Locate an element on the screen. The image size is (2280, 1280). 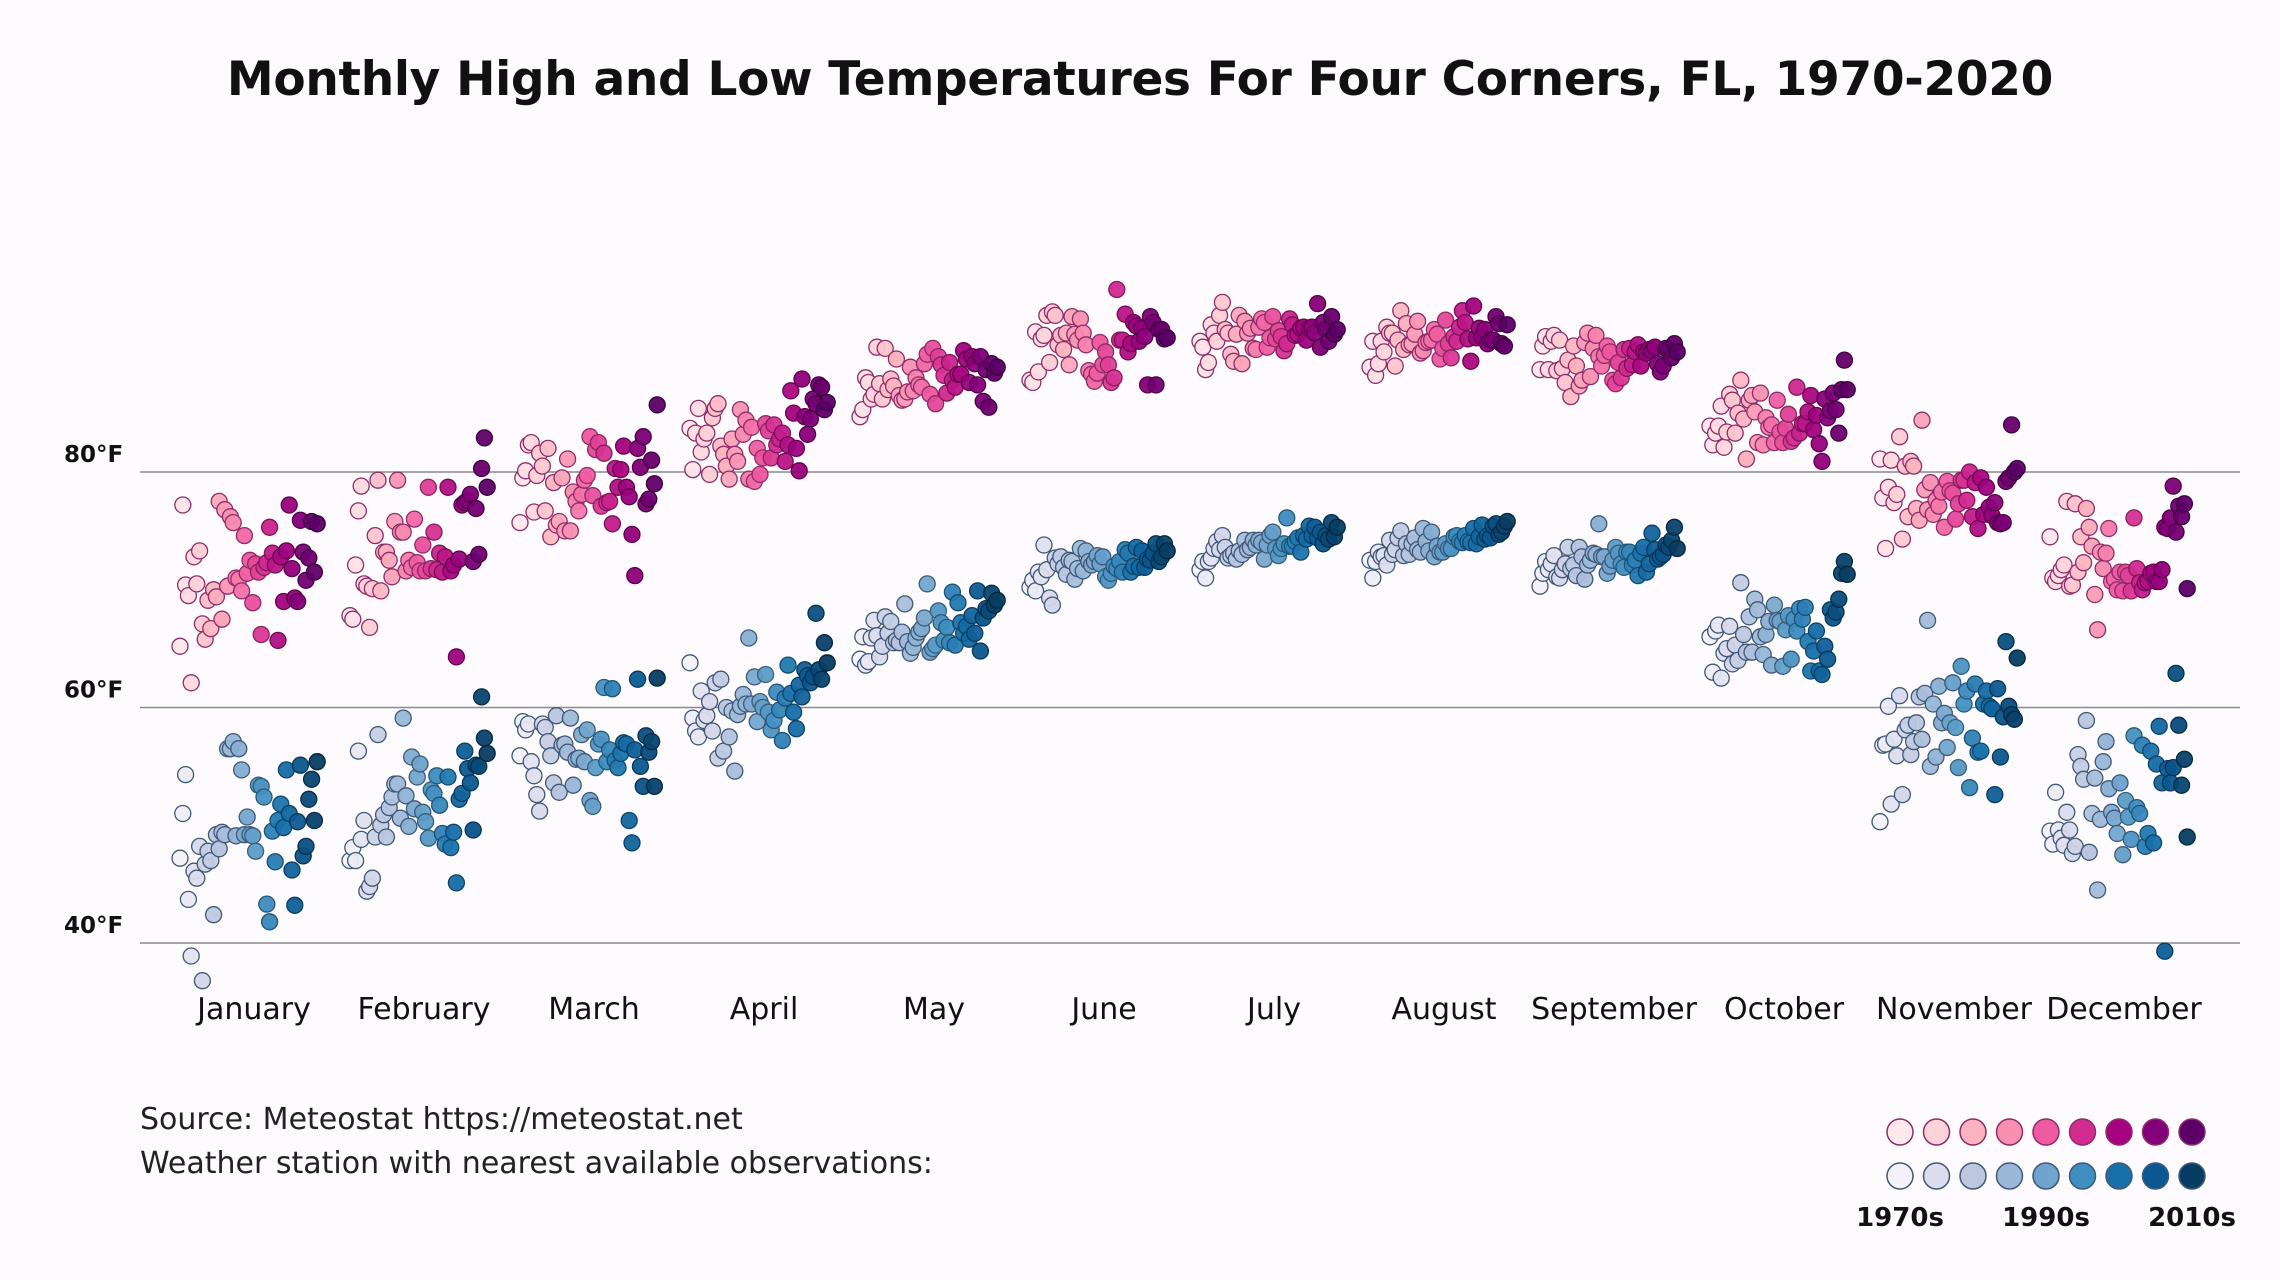
legend: 1970s 1990s 2010s is located at coordinates (2046, 1175).